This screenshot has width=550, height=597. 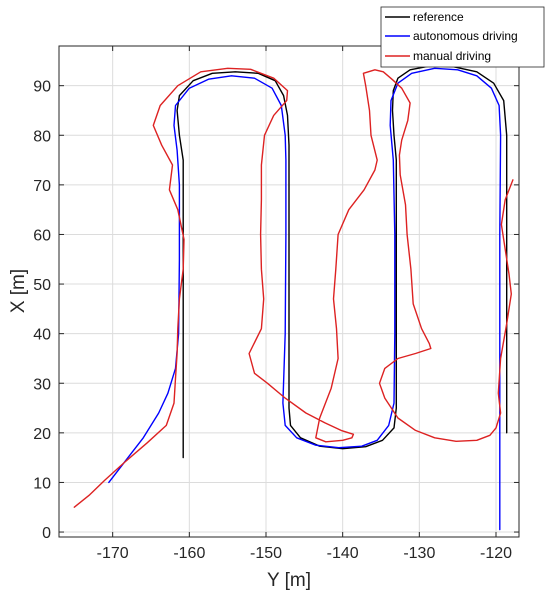 I want to click on legend-entry-reference: reference, so click(x=438, y=17).